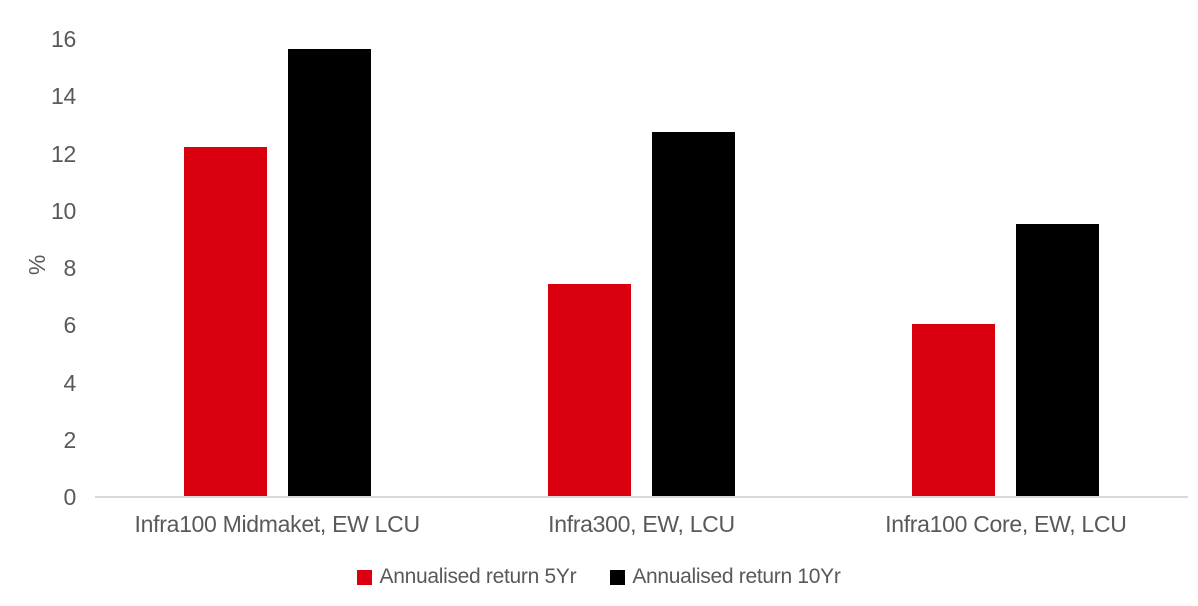 This screenshot has height=606, width=1198. I want to click on legend-item-series2: Annualised return 10Yr, so click(725, 577).